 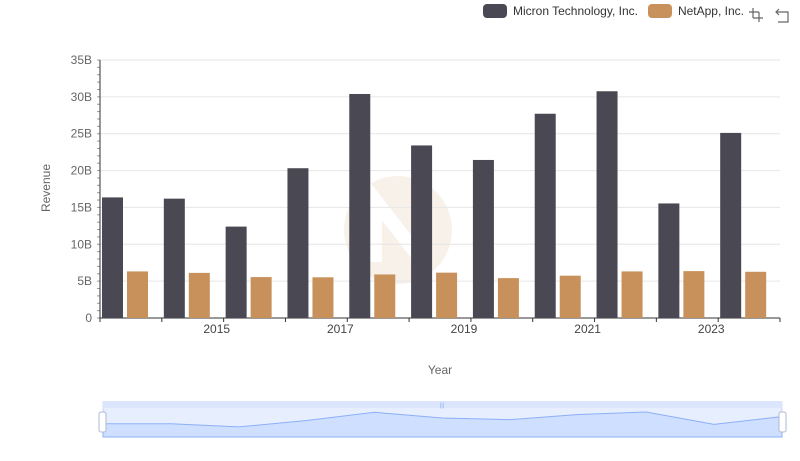 What do you see at coordinates (81, 171) in the screenshot?
I see `y-tick-label: 20B` at bounding box center [81, 171].